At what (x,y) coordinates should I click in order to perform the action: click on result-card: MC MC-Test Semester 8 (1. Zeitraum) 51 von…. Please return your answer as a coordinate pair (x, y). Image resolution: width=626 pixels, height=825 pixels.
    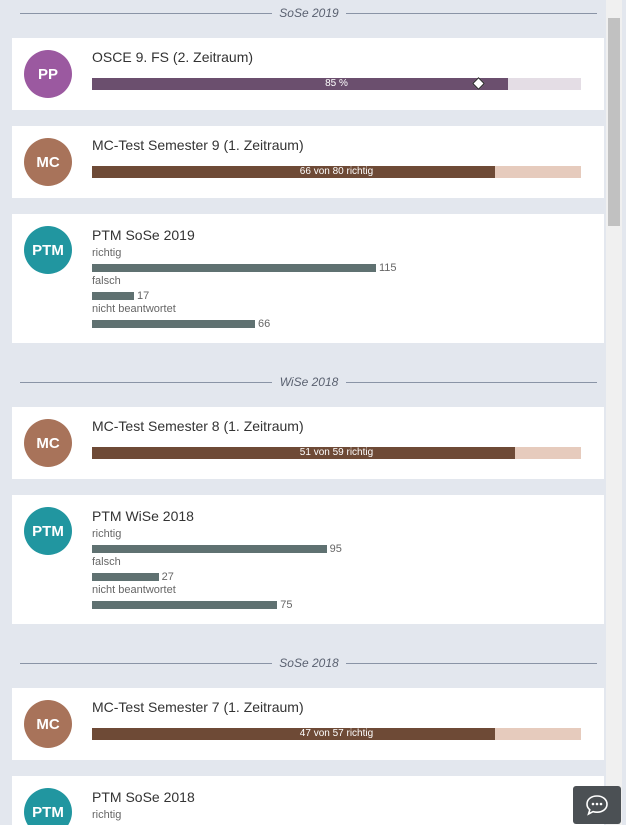
    Looking at the image, I should click on (308, 443).